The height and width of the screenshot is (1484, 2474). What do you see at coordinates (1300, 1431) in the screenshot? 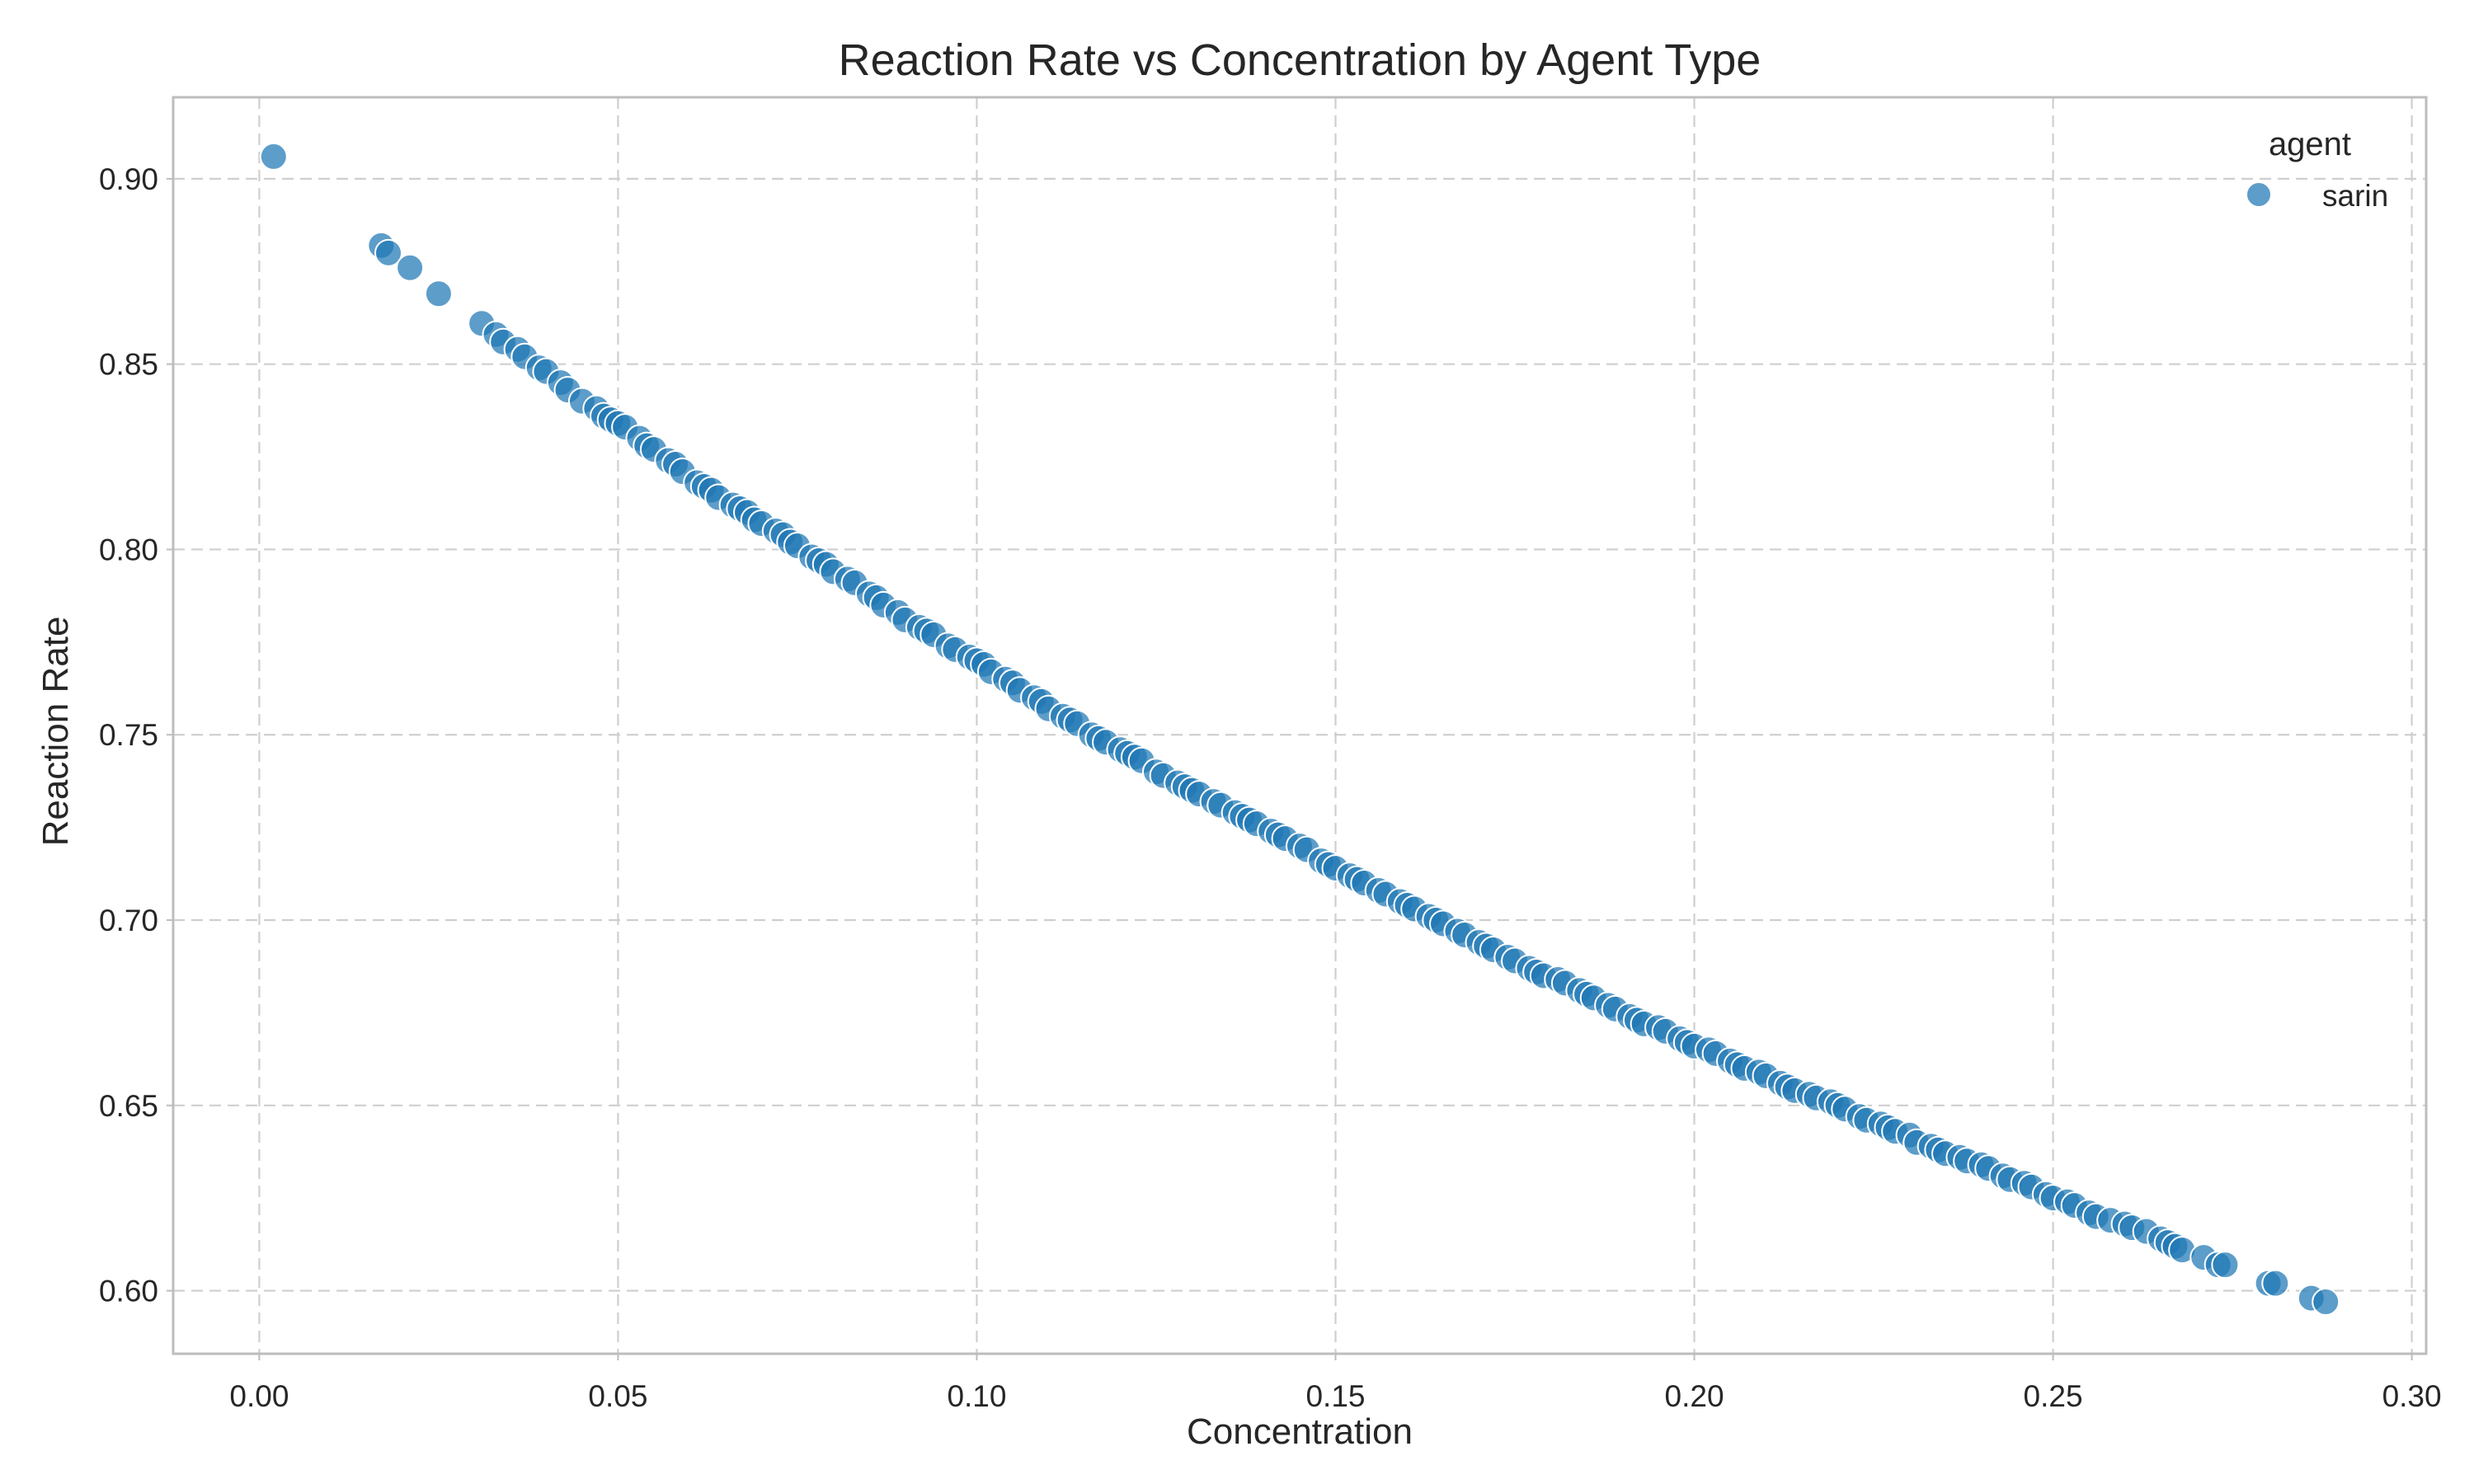
I see `x-axis-label: Concentration` at bounding box center [1300, 1431].